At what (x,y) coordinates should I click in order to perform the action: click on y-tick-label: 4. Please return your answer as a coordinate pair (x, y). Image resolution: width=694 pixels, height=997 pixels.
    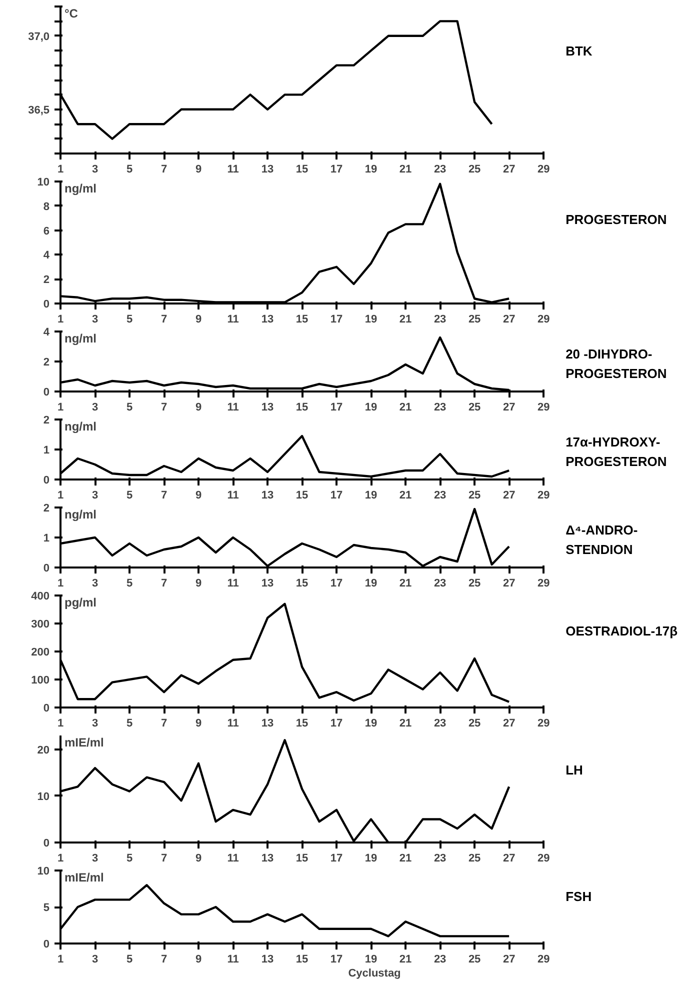
    Looking at the image, I should click on (46, 256).